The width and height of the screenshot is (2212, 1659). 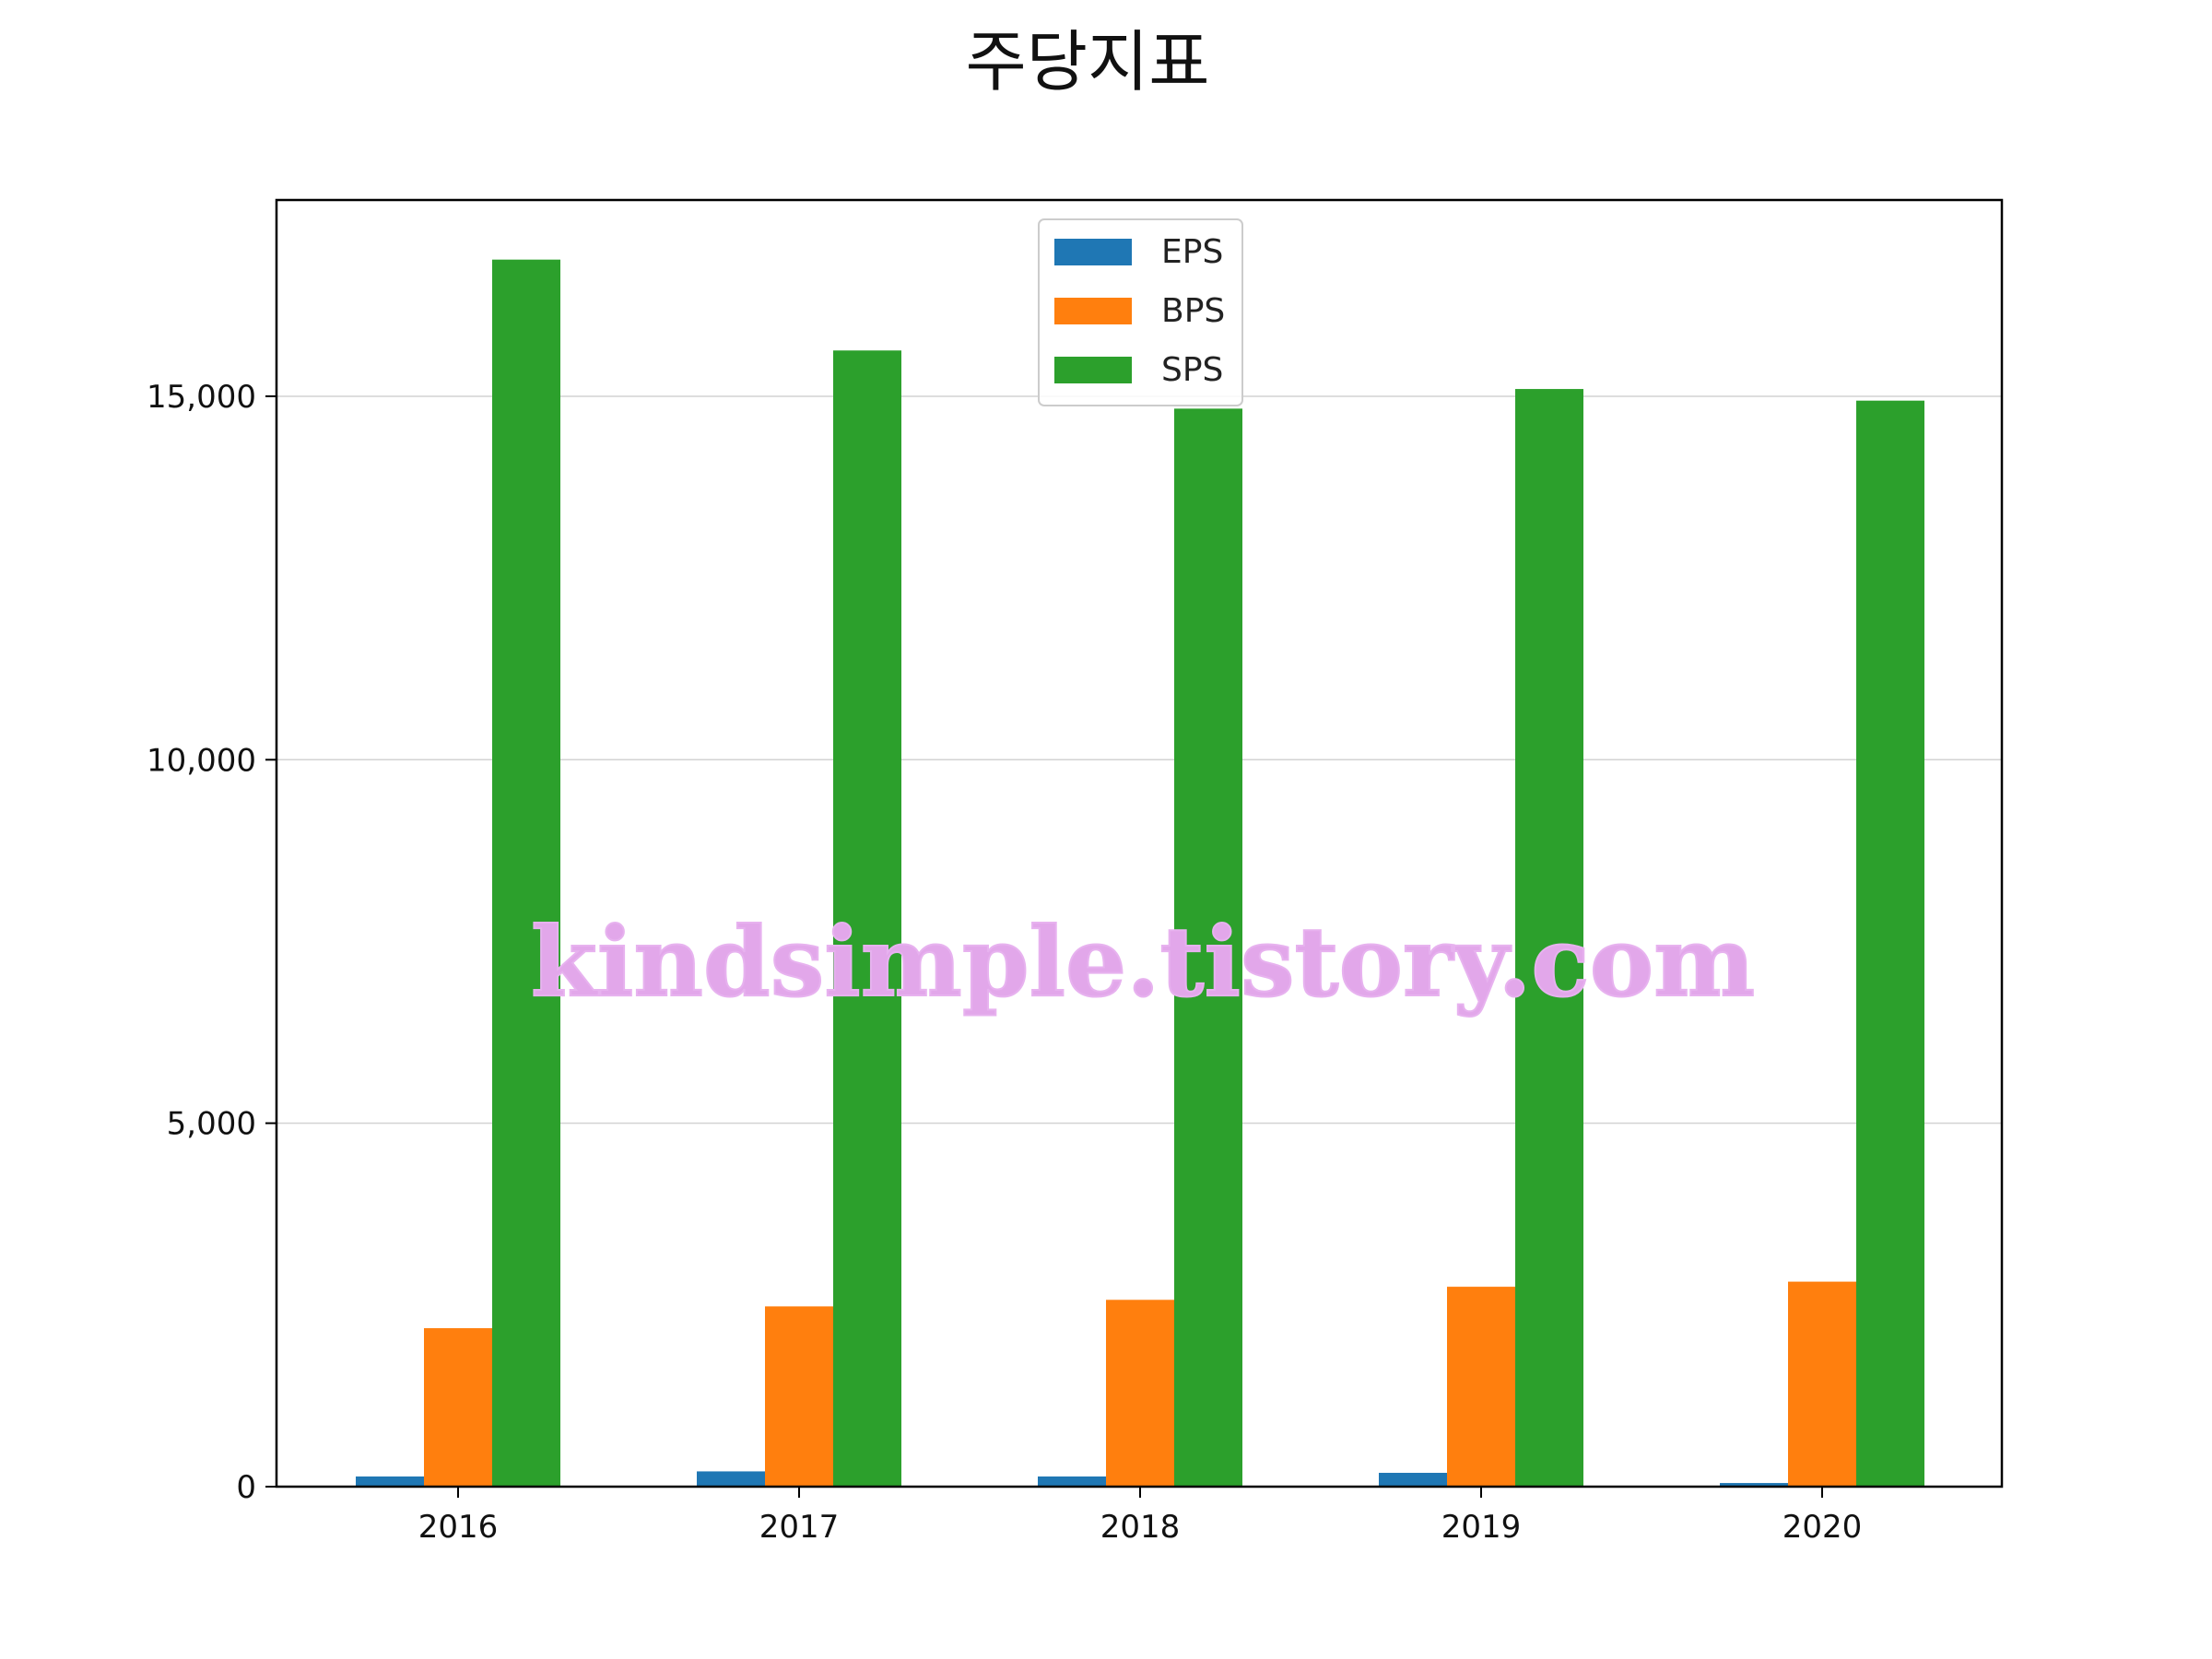 I want to click on x-tick-label: 2016, so click(x=458, y=1527).